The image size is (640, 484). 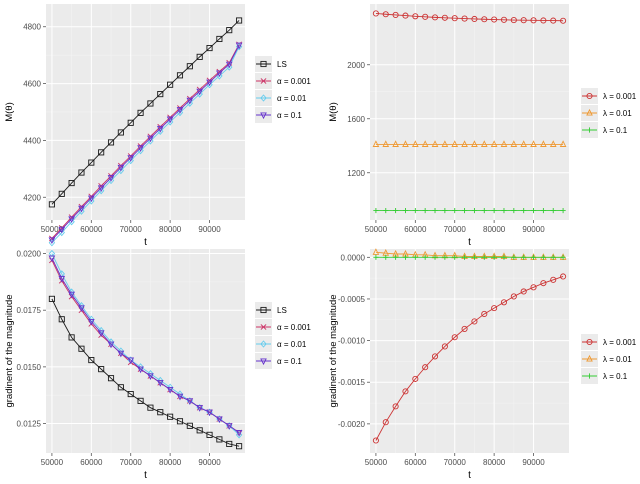 What do you see at coordinates (352, 299) in the screenshot?
I see `y-tick-label: -0.0005` at bounding box center [352, 299].